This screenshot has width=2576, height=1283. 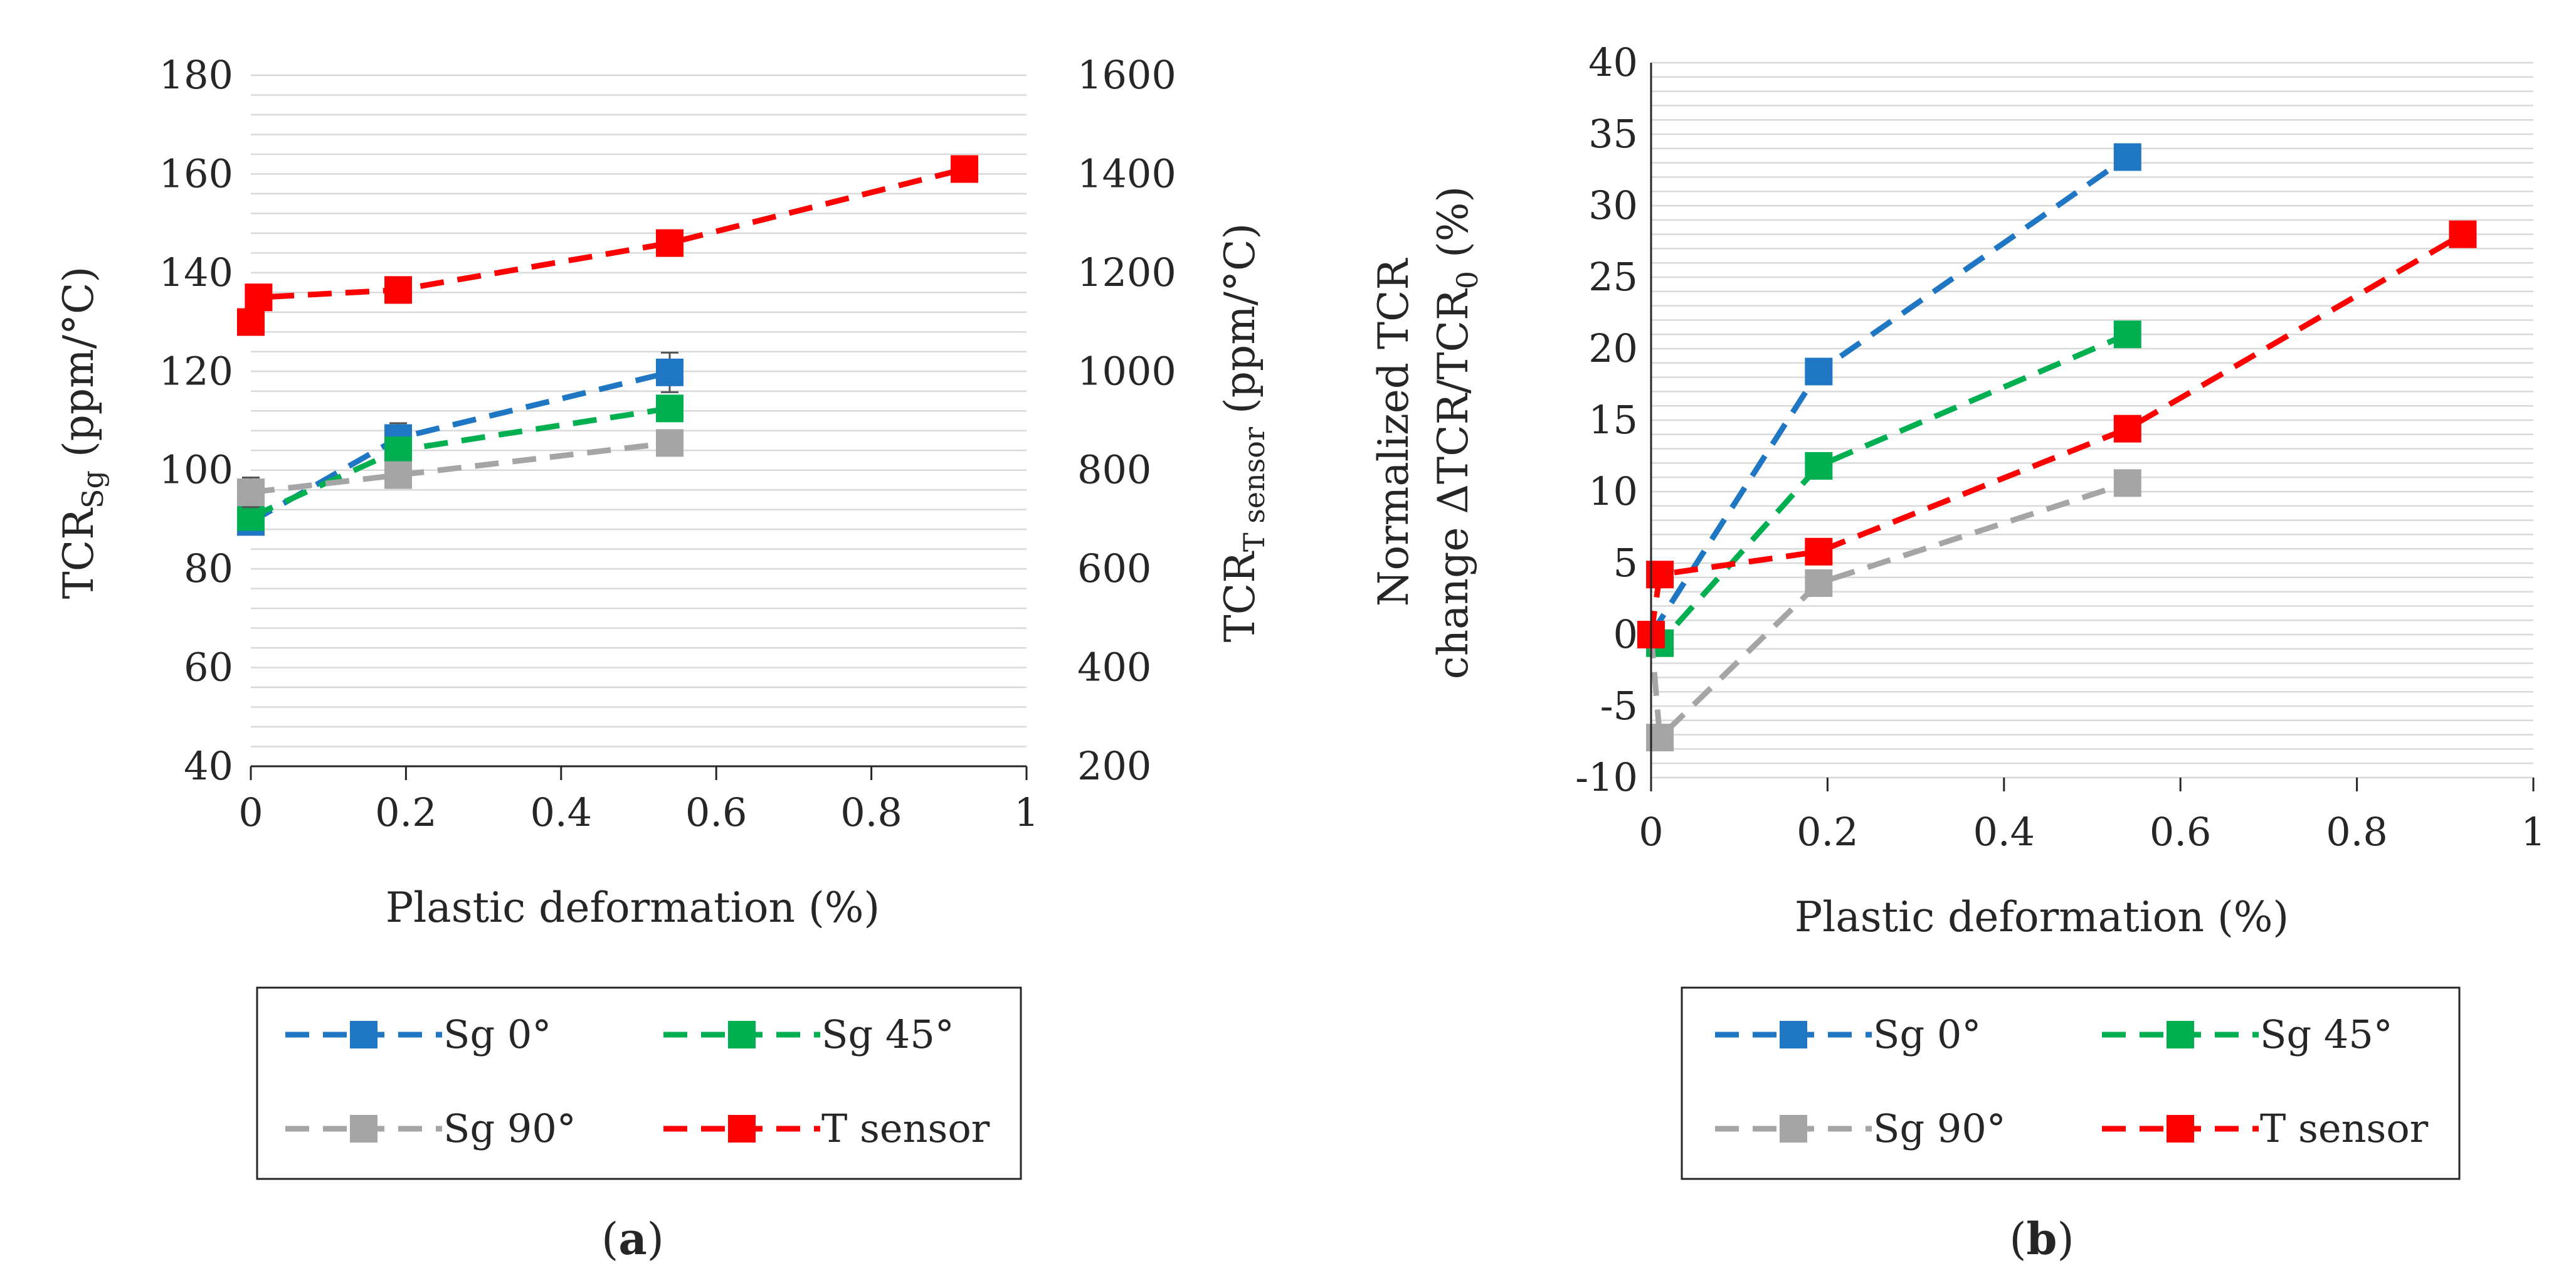 I want to click on panel-a-left-tick-label: 60, so click(x=209, y=668).